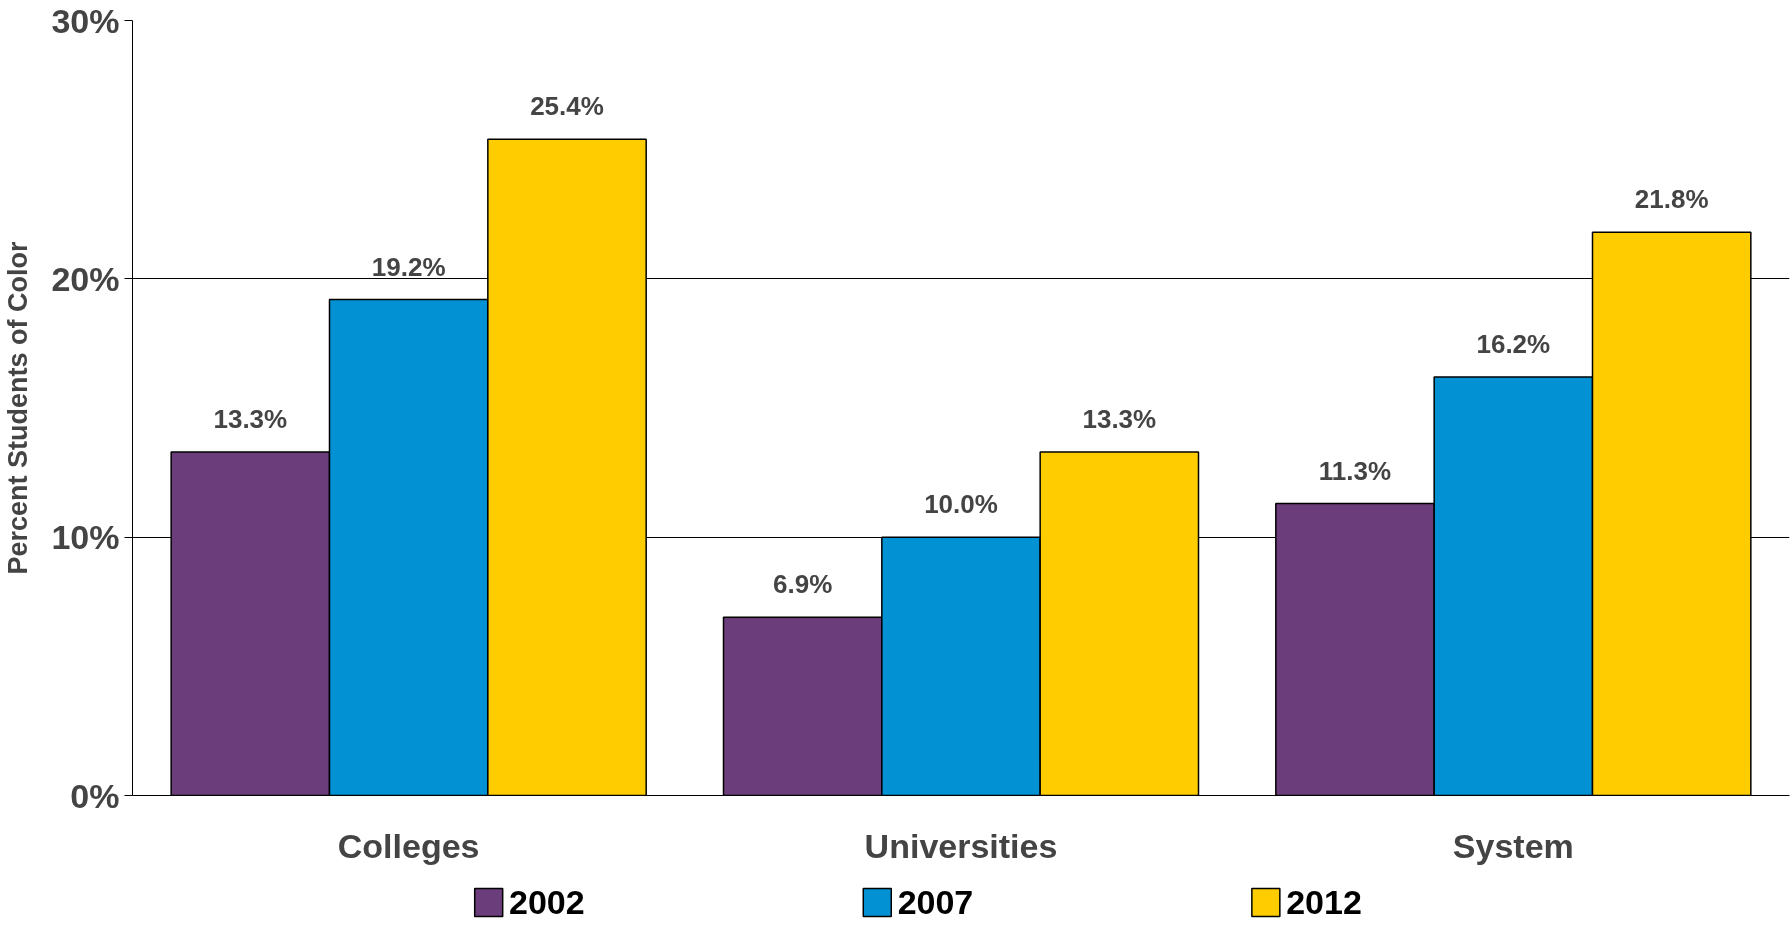 Image resolution: width=1791 pixels, height=937 pixels. I want to click on x-tick-label: Colleges, so click(408, 845).